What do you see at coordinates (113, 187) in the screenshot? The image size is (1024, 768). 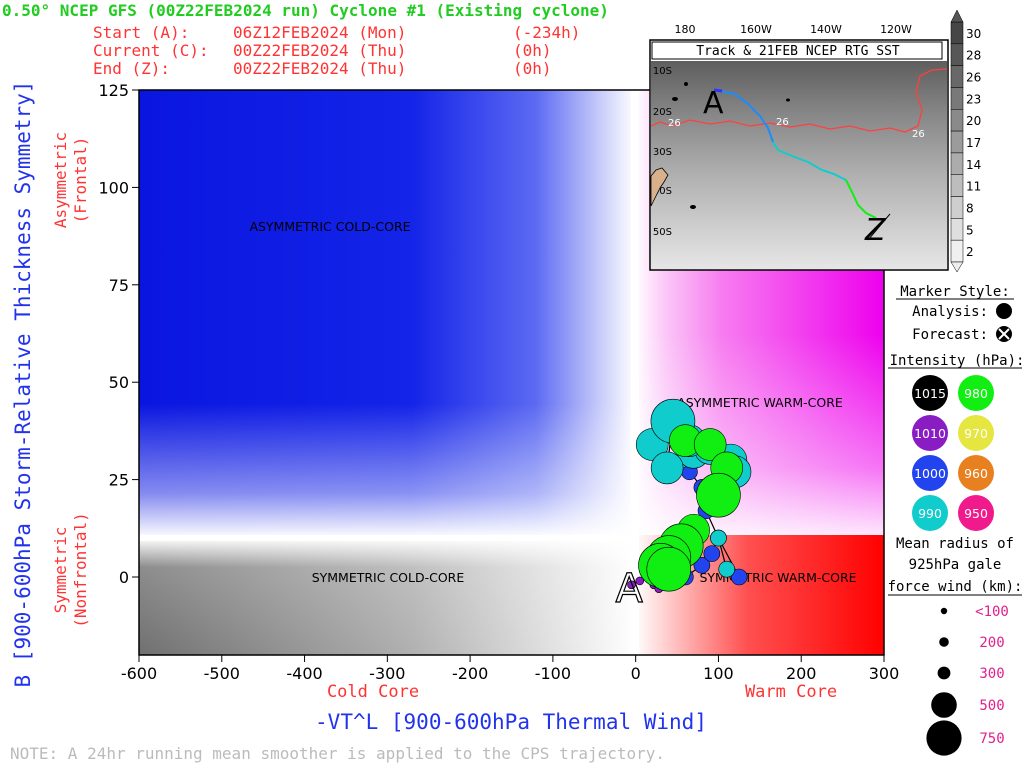 I see `y-tick-label: 100` at bounding box center [113, 187].